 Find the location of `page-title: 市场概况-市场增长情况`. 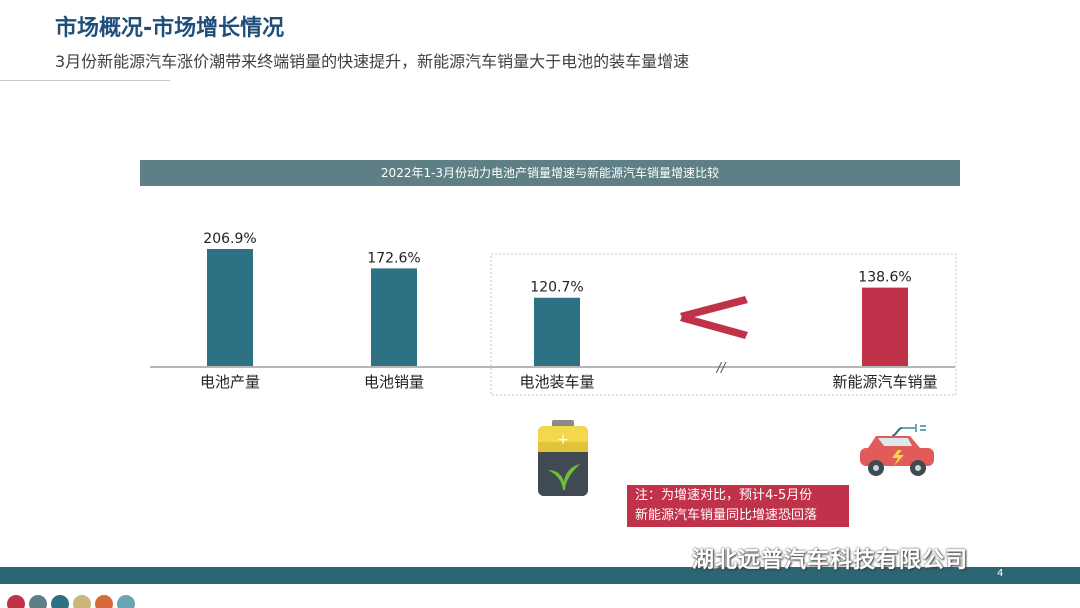

page-title: 市场概况-市场增长情况 is located at coordinates (170, 28).